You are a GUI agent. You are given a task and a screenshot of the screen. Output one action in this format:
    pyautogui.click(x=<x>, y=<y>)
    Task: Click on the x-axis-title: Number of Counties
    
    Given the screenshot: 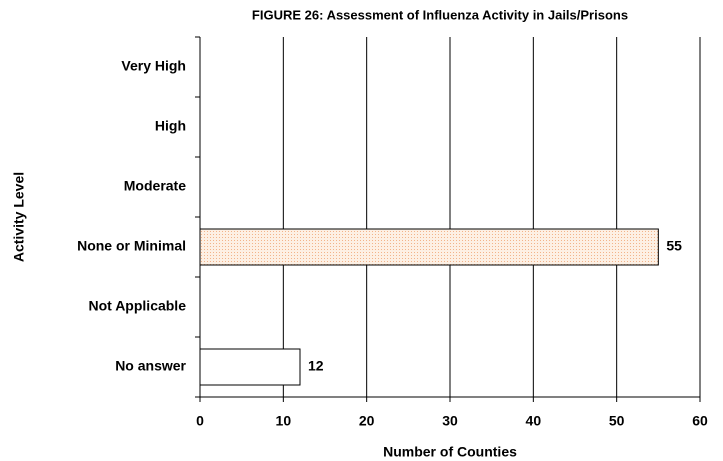 What is the action you would take?
    pyautogui.click(x=450, y=452)
    